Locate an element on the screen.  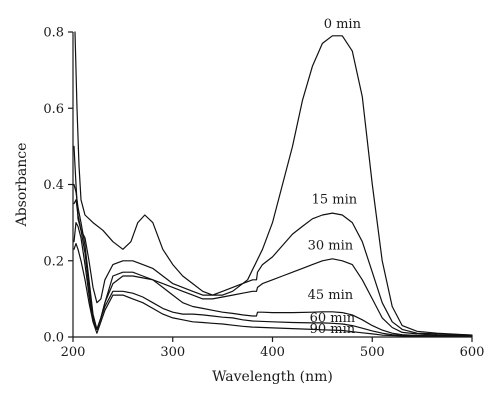
y-tick-label: 0.6 is located at coordinates (53, 109).